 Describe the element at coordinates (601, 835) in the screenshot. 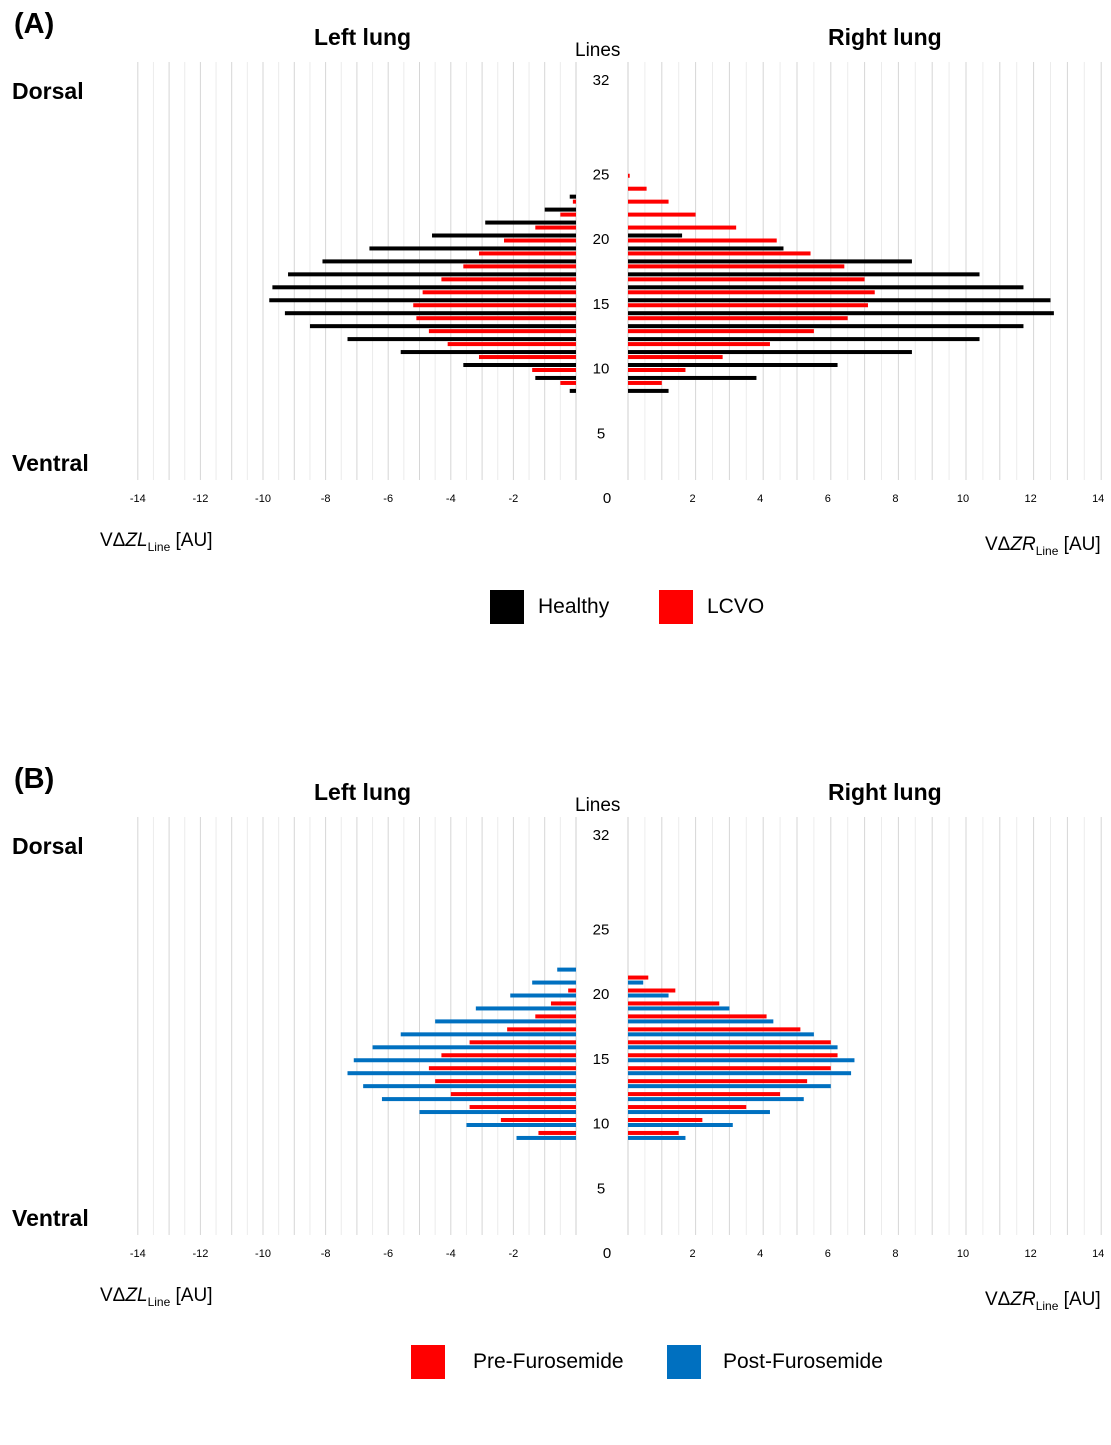

I see `line-tick-label: 32` at that location.